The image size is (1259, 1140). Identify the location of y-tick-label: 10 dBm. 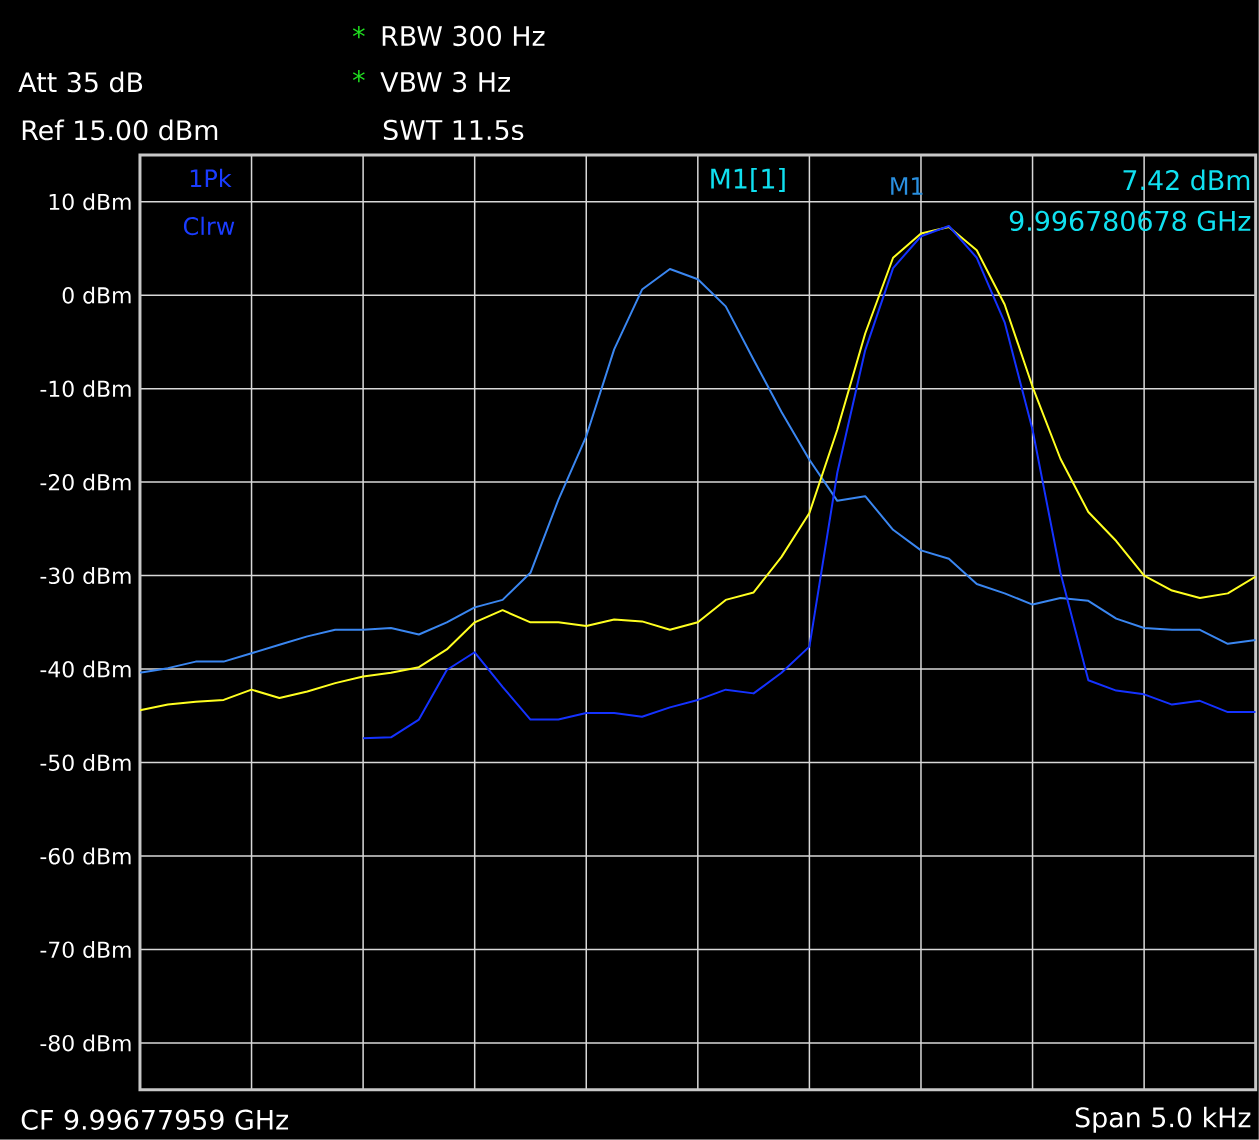
(90, 202).